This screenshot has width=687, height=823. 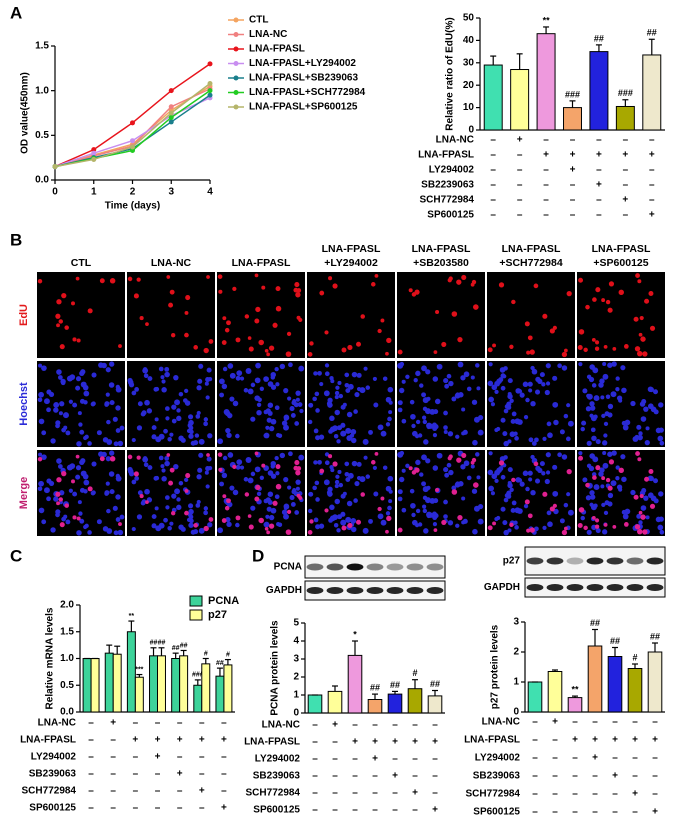 I want to click on bar, so click(x=599, y=91).